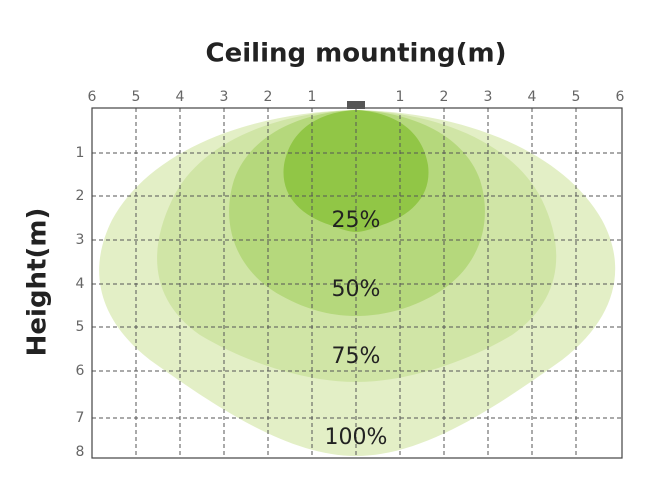 This screenshot has height=499, width=650. I want to click on y-tick-label: 7, so click(80, 418).